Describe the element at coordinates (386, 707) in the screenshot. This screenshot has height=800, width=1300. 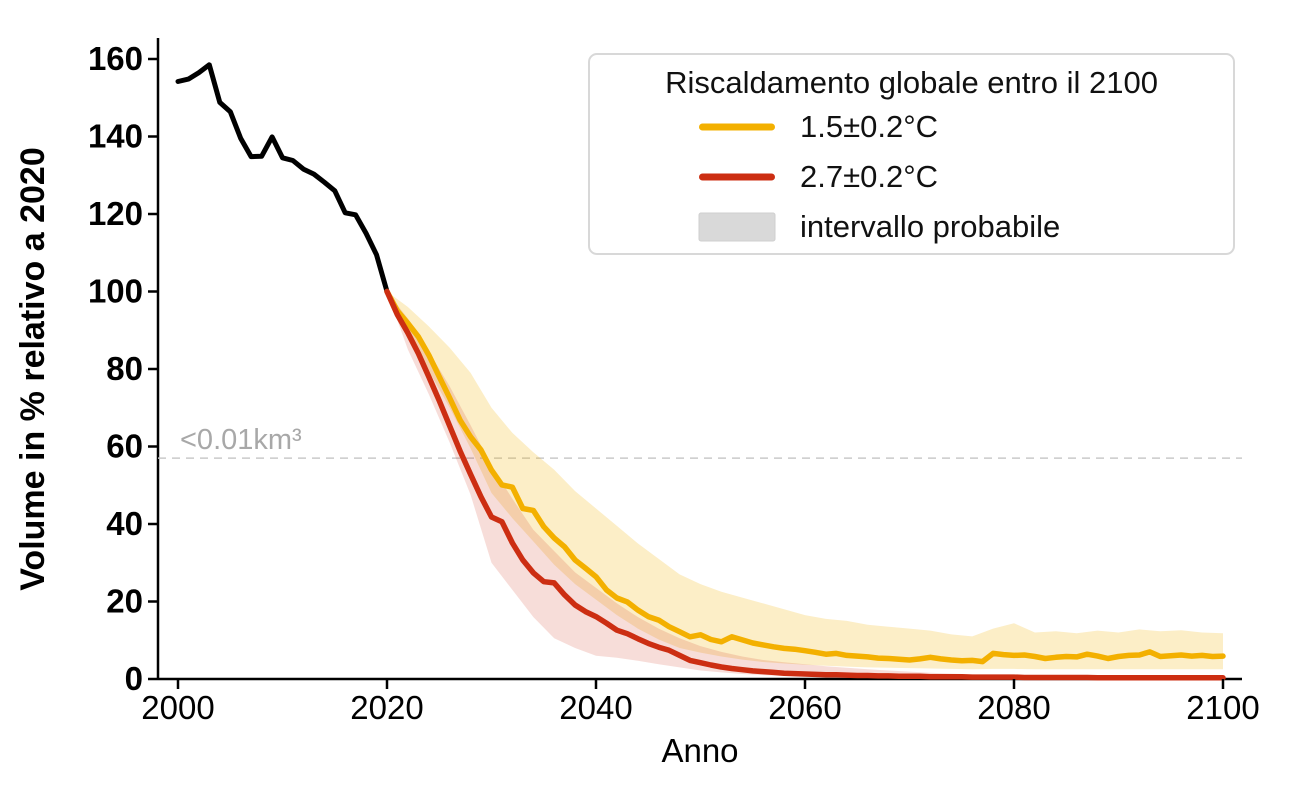
I see `x-tick-label: 2020` at that location.